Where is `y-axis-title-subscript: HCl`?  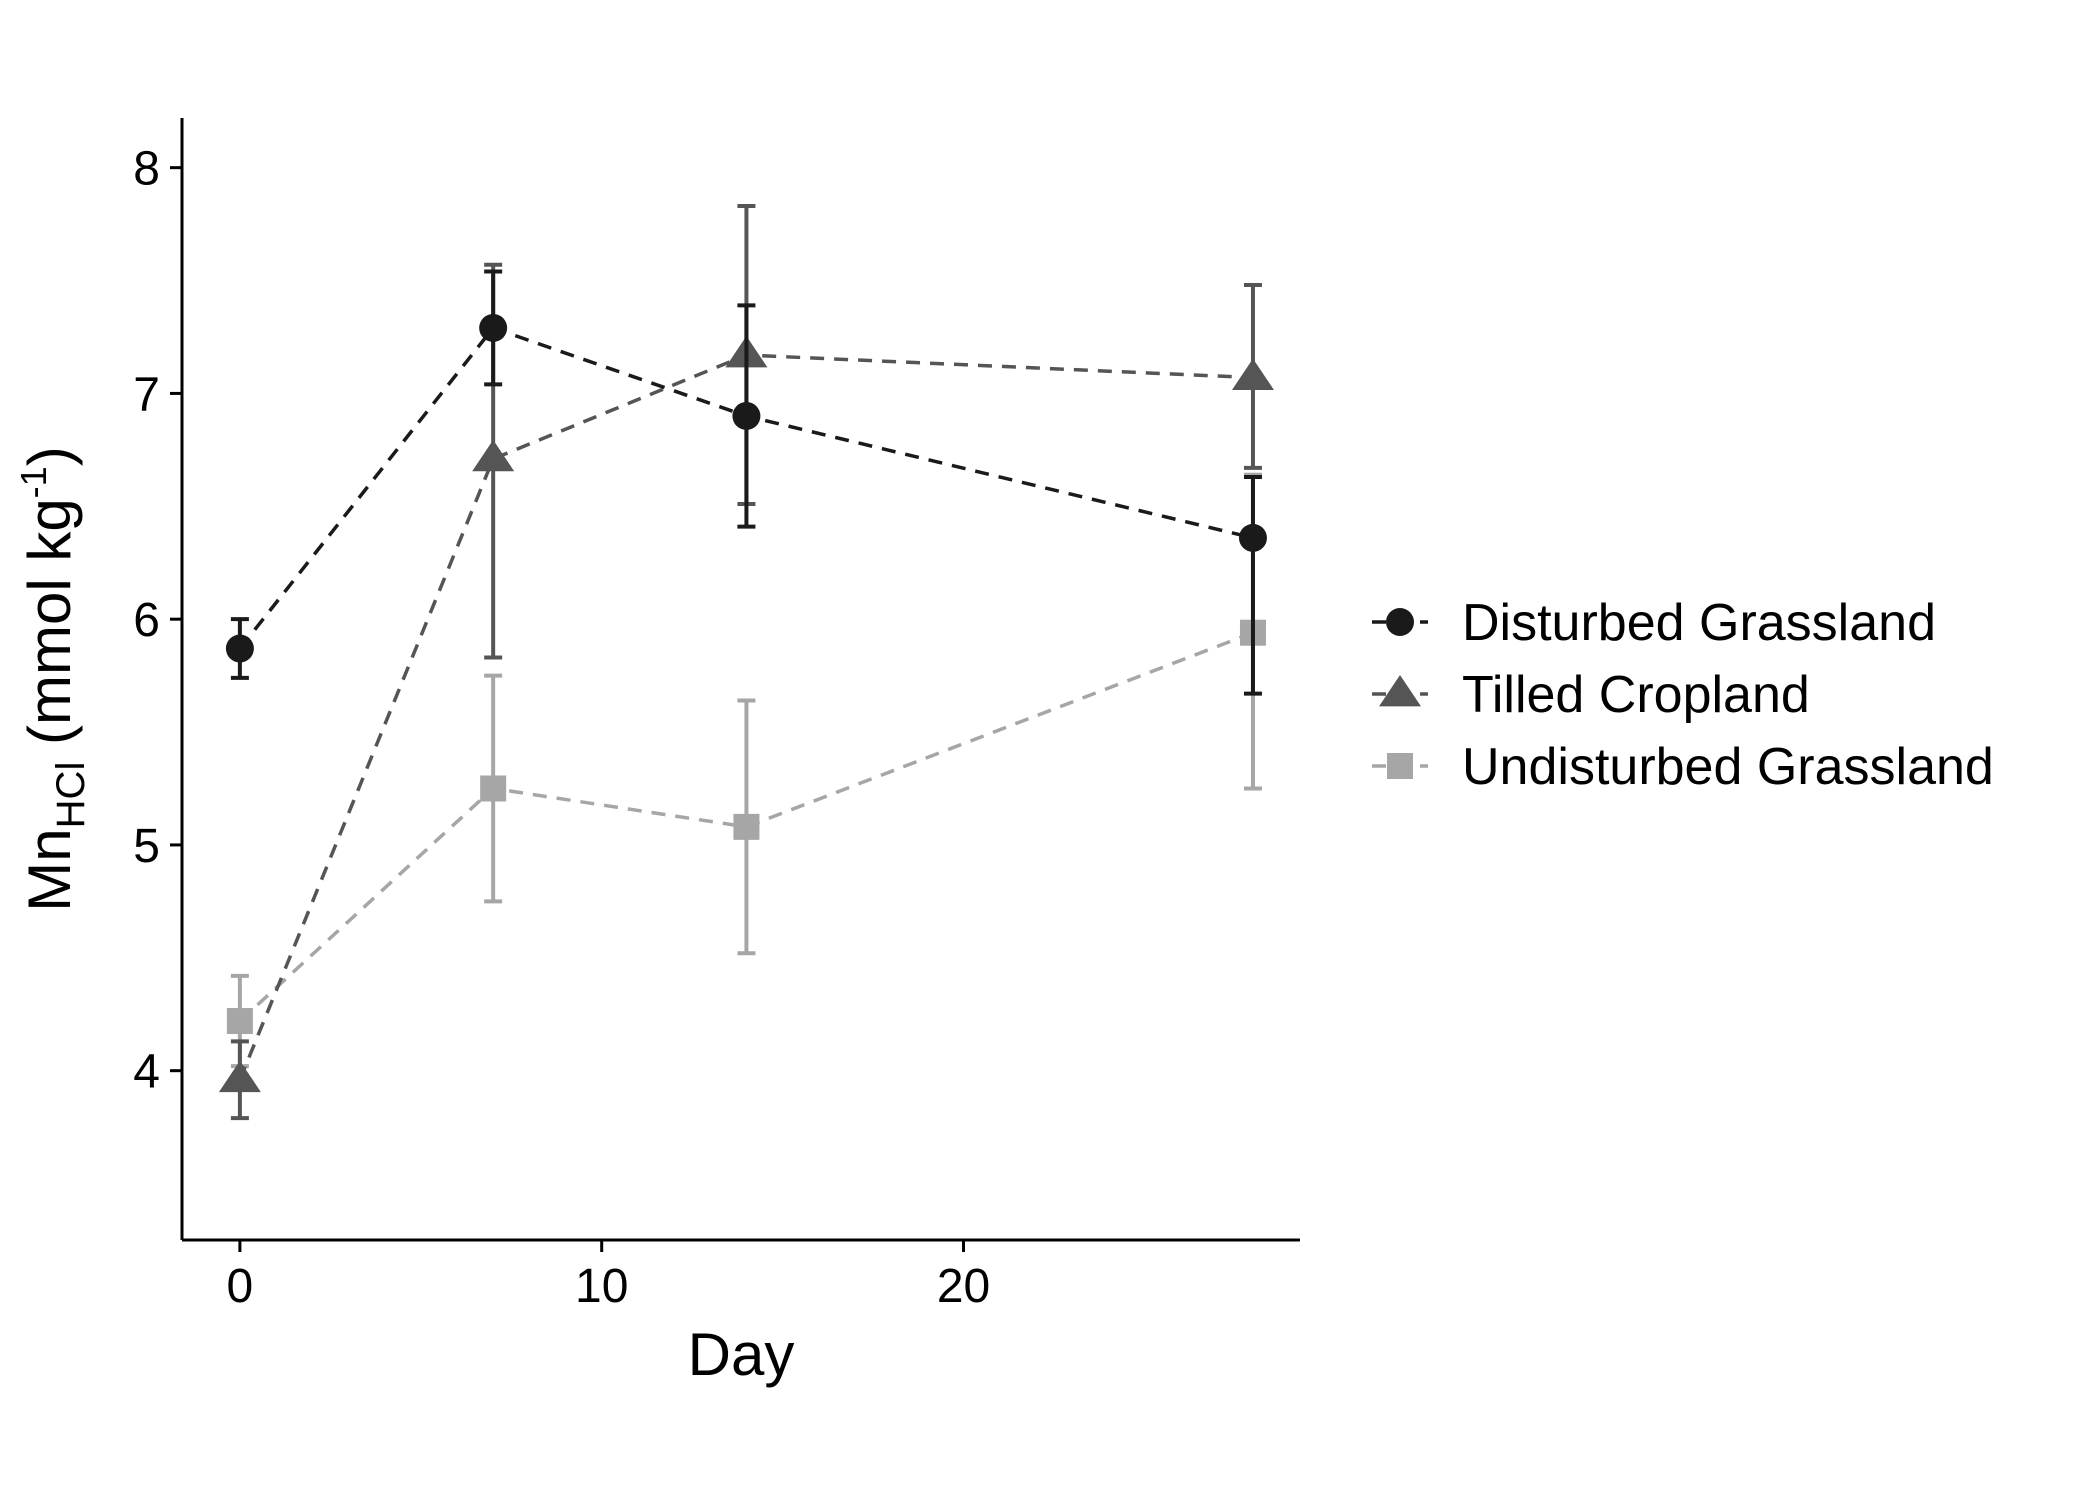
y-axis-title-subscript: HCl is located at coordinates (71, 795).